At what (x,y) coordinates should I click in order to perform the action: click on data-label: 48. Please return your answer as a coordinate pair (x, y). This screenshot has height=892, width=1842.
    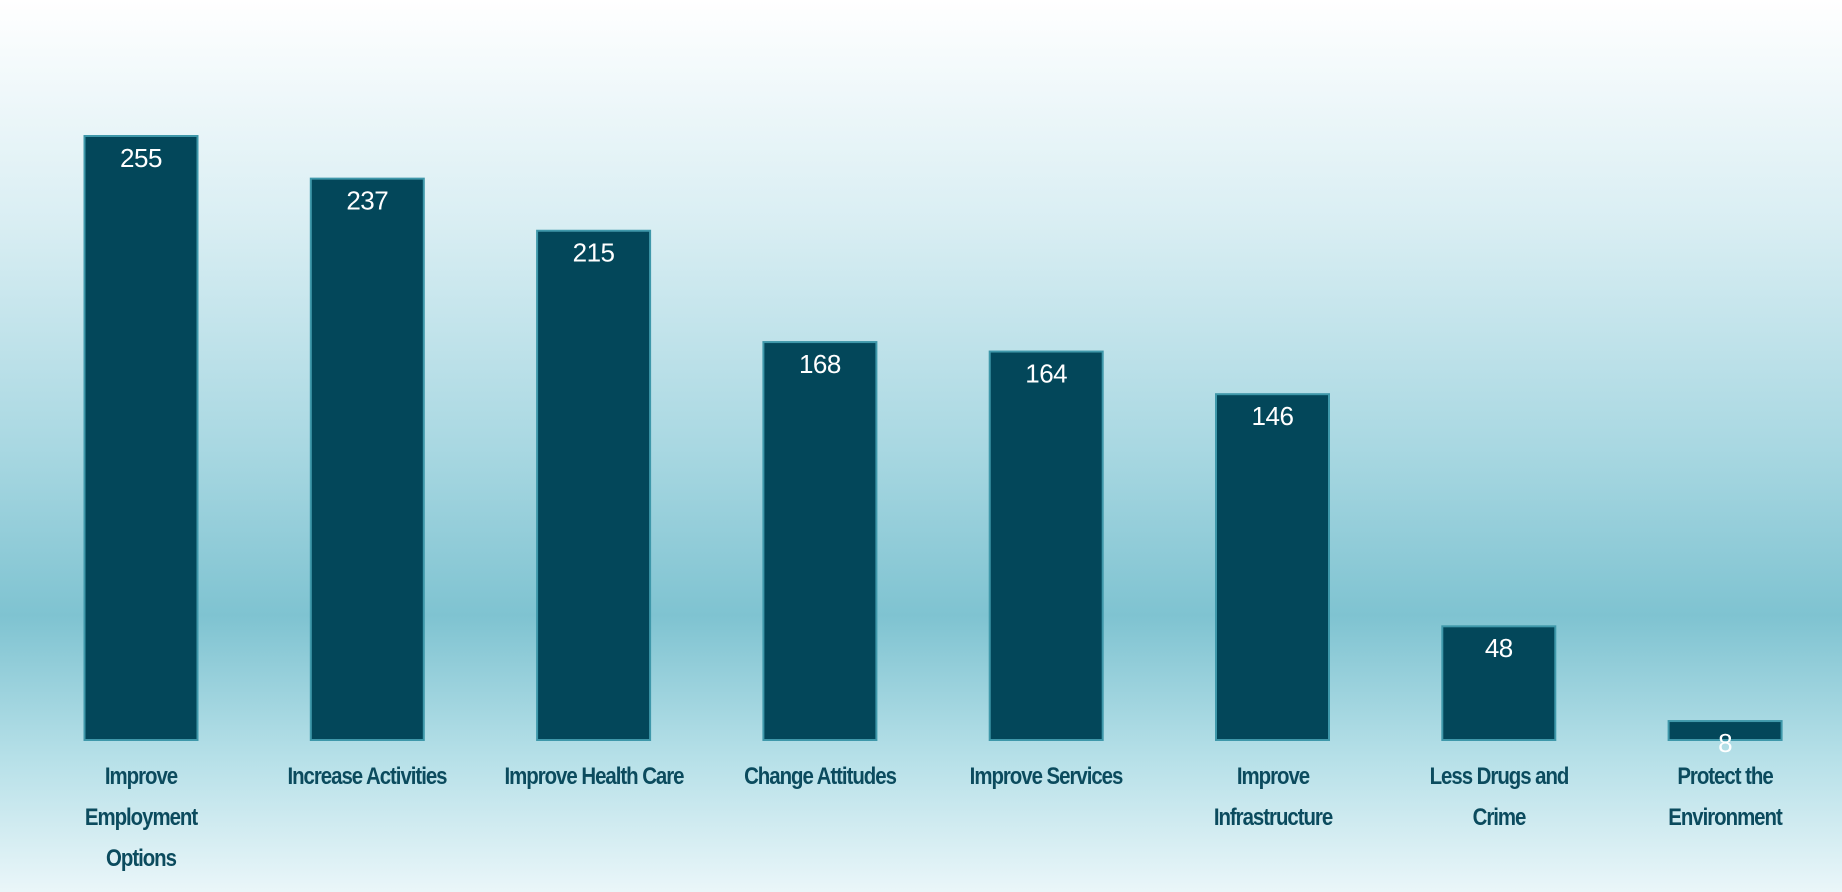
    Looking at the image, I should click on (1499, 648).